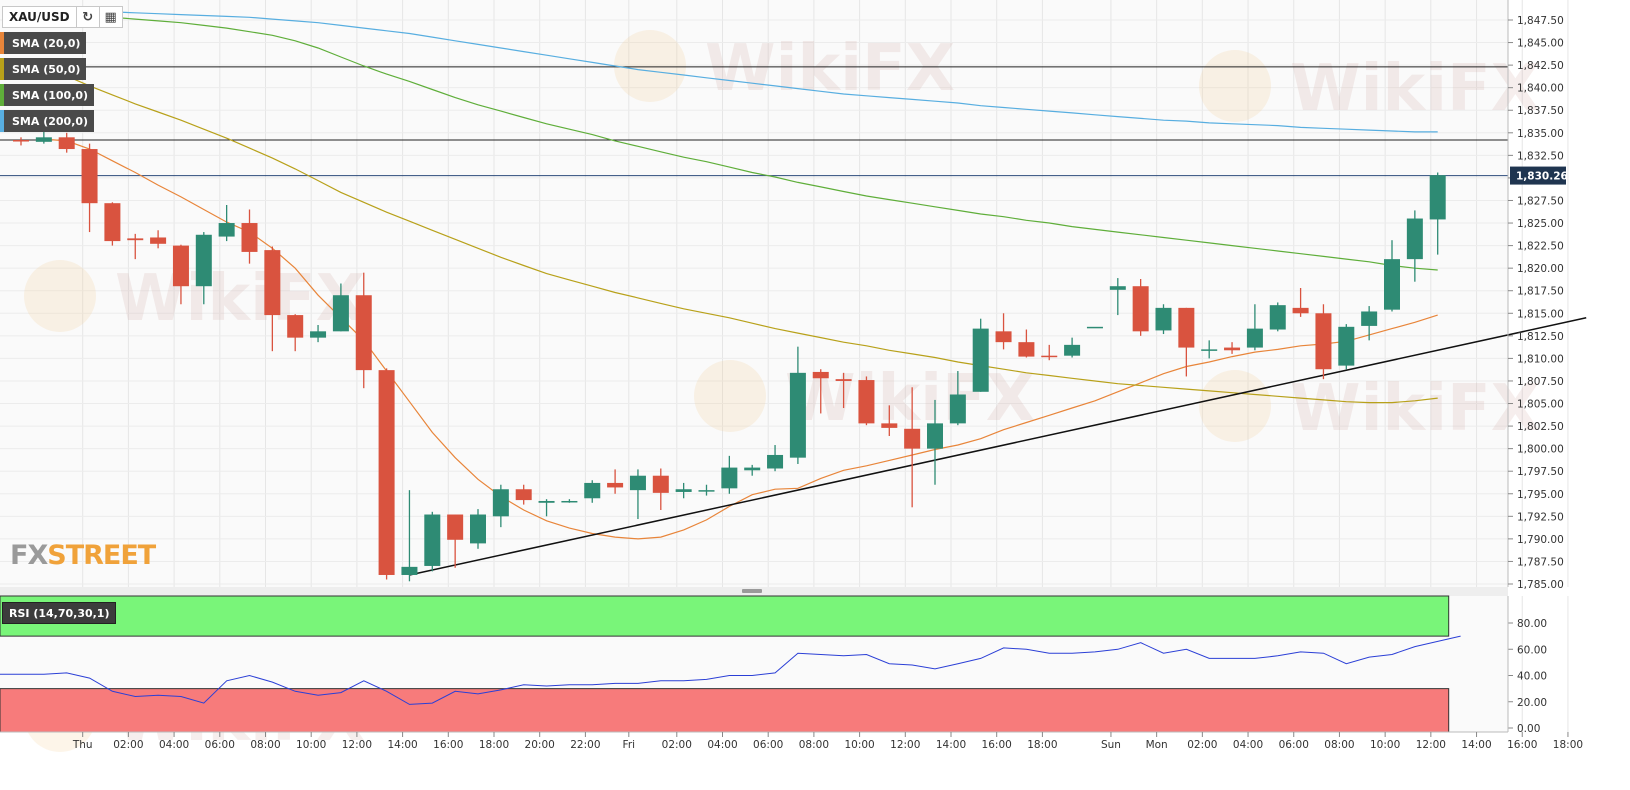 The height and width of the screenshot is (790, 1630). What do you see at coordinates (1540, 562) in the screenshot?
I see `y-tick-label: 1,787.50` at bounding box center [1540, 562].